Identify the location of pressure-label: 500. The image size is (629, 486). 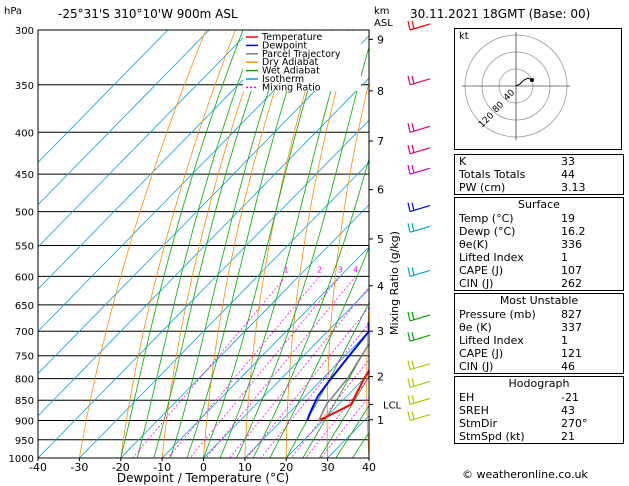
(24, 213).